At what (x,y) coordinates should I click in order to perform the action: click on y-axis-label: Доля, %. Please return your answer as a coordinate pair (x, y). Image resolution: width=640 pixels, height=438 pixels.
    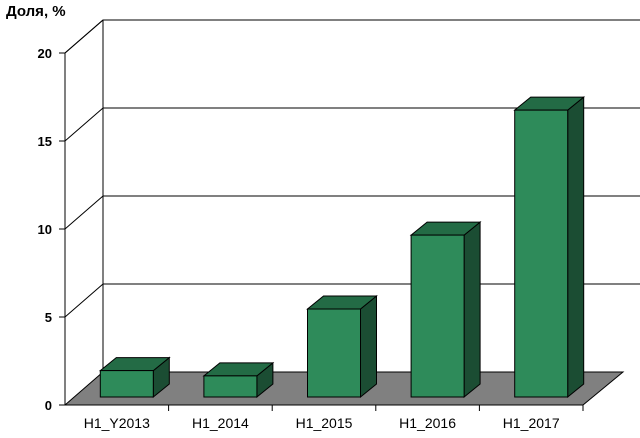
    Looking at the image, I should click on (36, 11).